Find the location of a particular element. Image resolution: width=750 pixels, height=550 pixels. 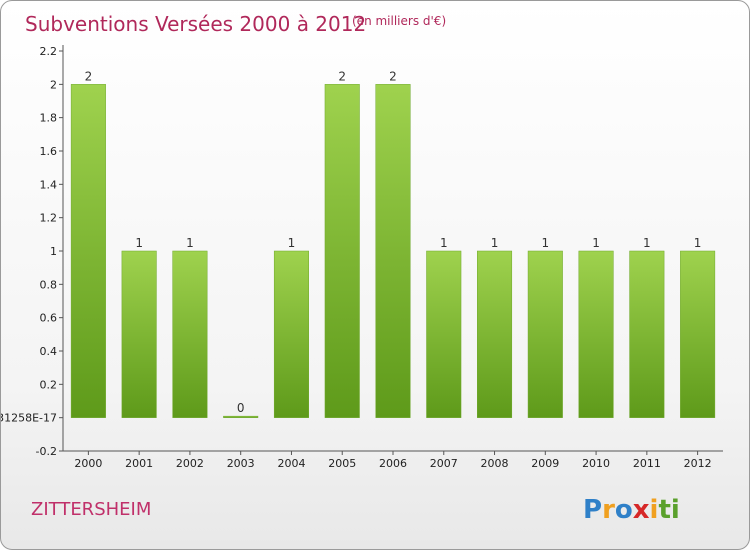

x-tick-label-2002: 2002 is located at coordinates (190, 463).